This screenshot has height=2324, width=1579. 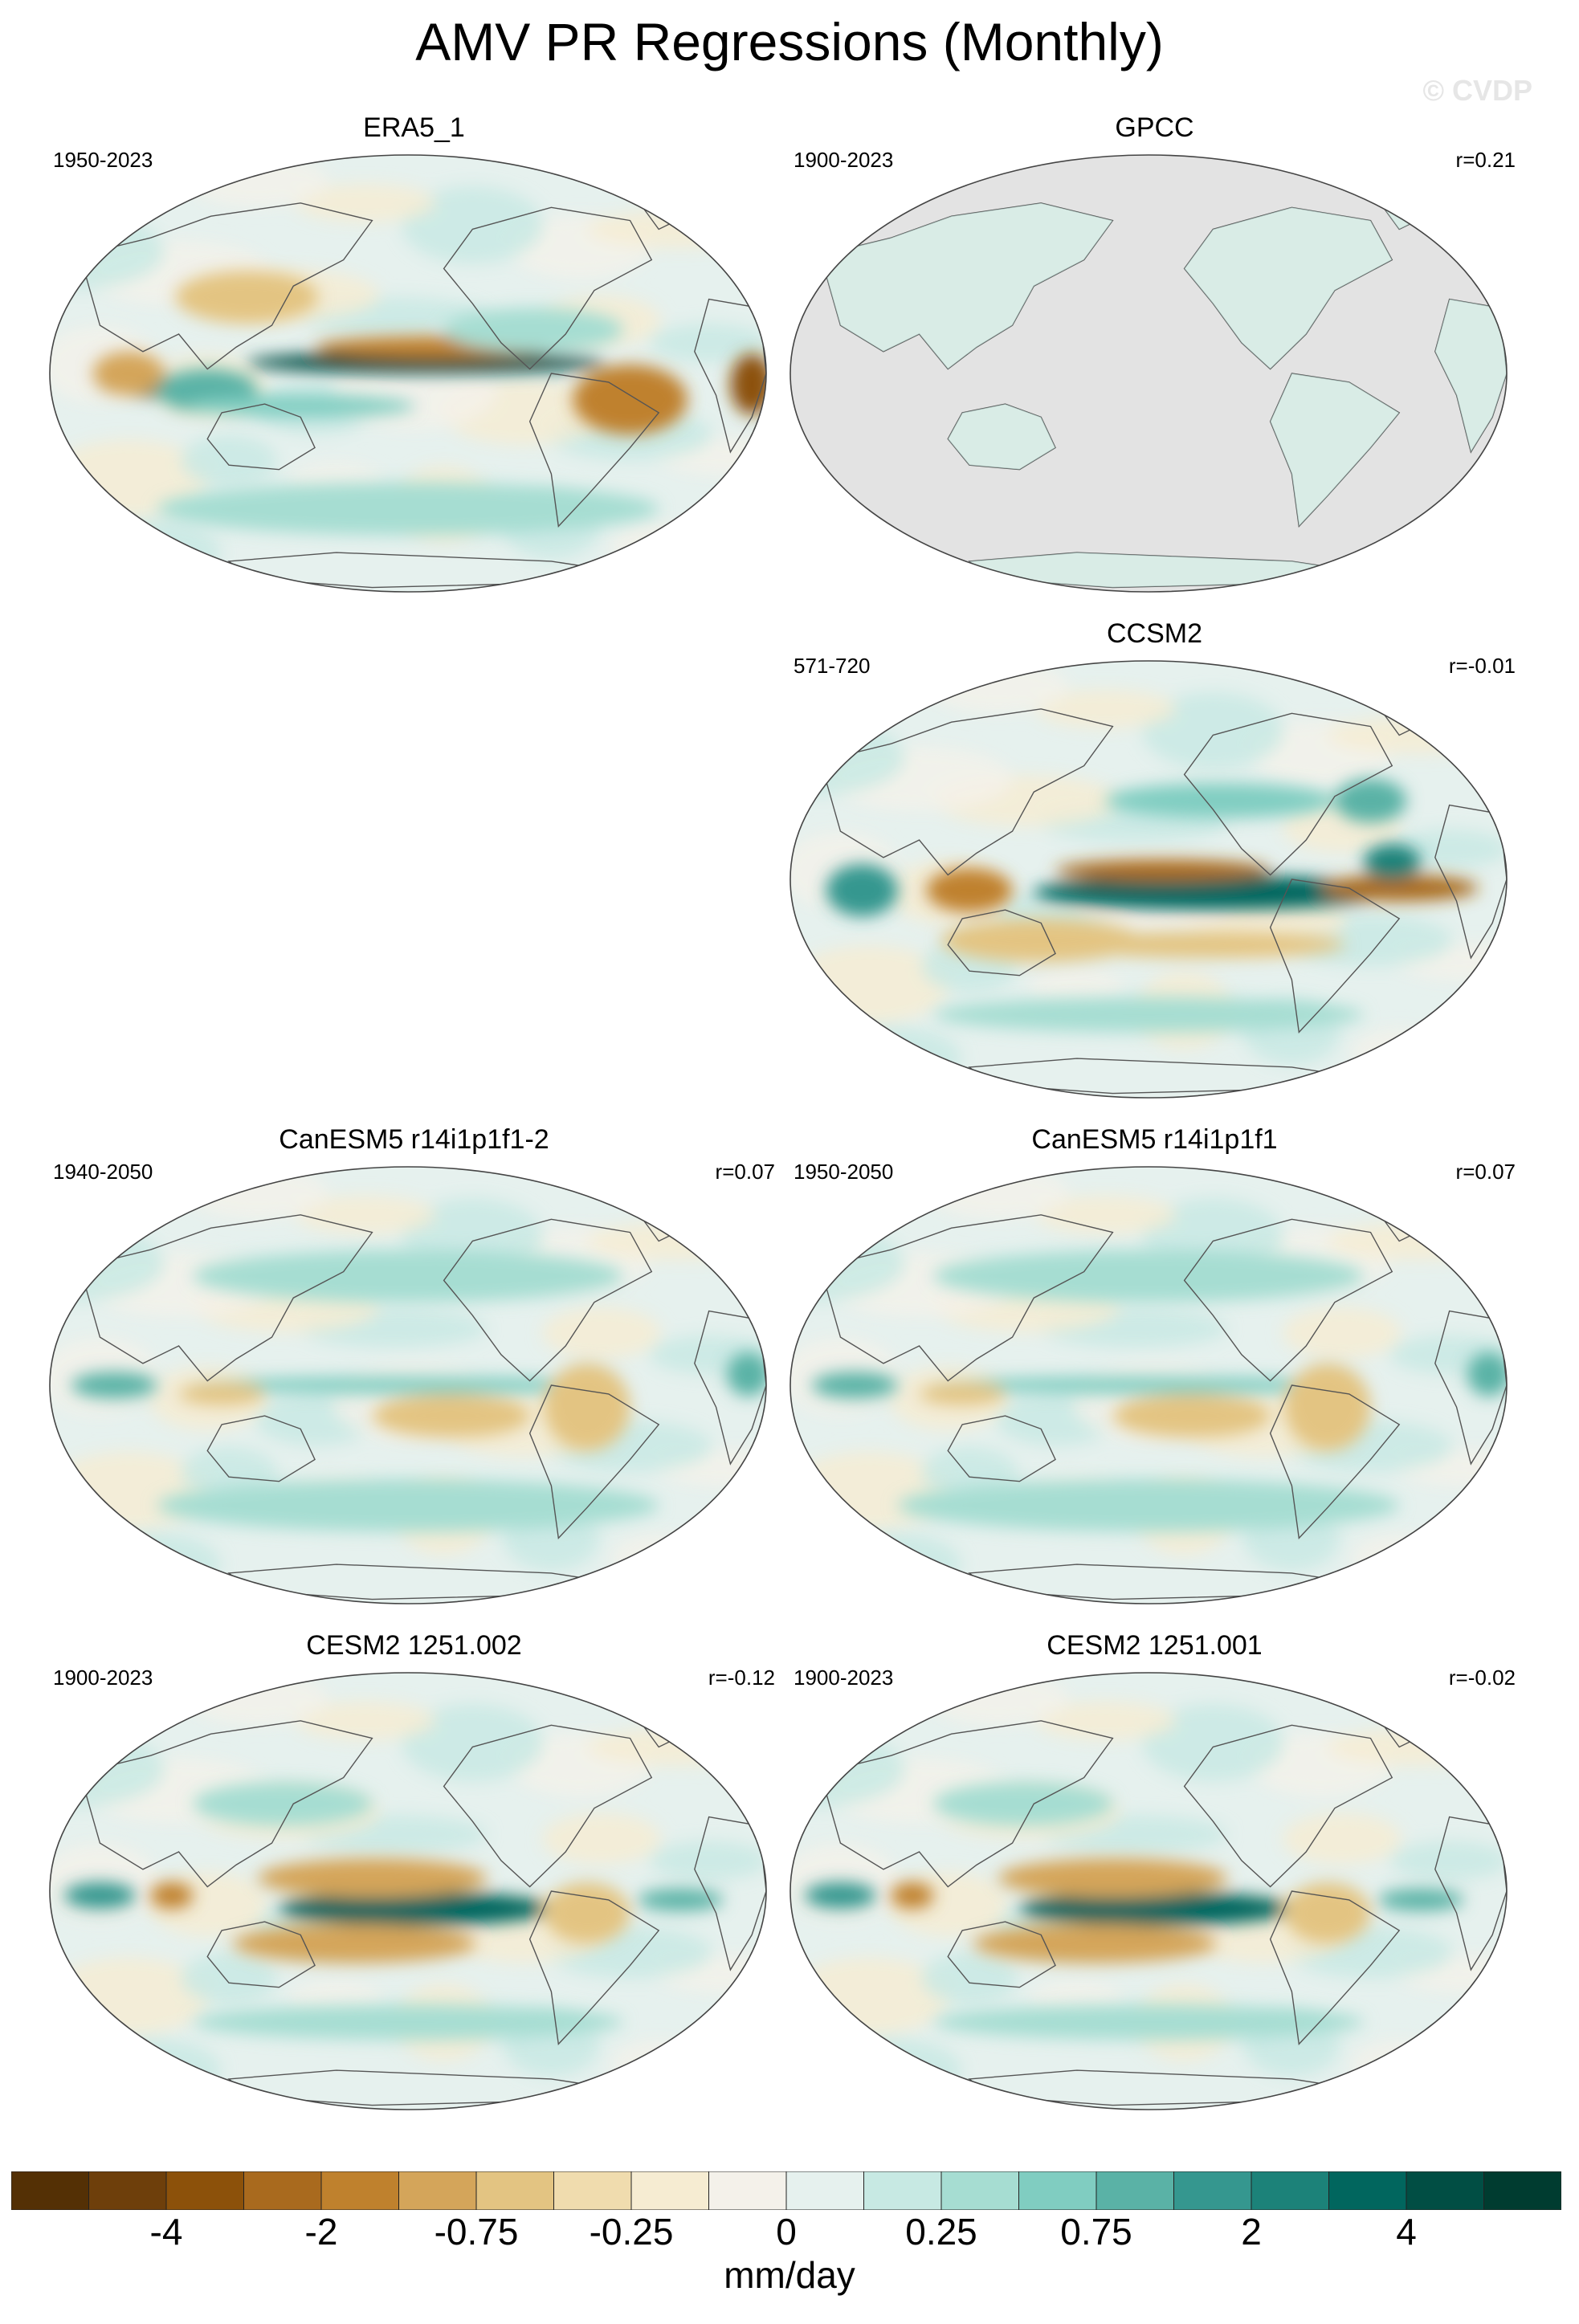 I want to click on panel-correlation: r=-0.01, so click(x=1482, y=666).